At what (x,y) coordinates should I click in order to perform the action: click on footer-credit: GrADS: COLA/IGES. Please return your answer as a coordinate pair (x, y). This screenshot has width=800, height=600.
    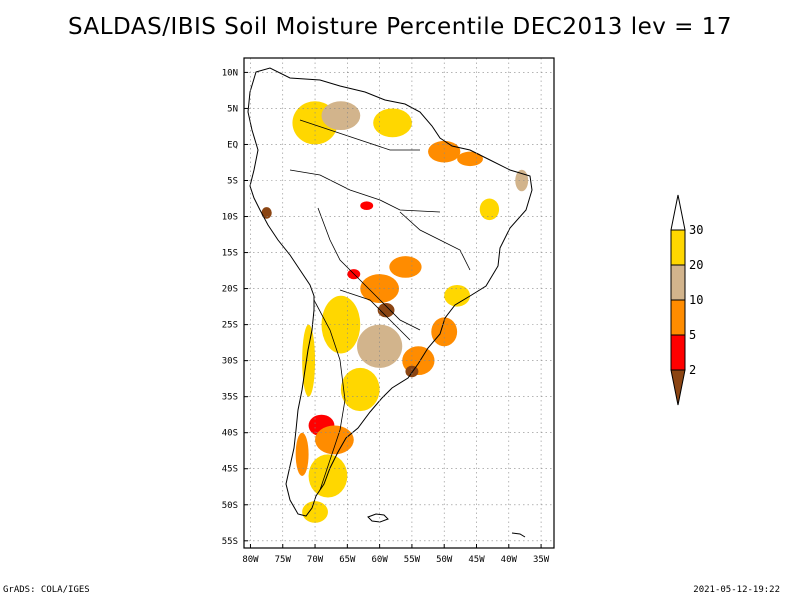
    Looking at the image, I should click on (46, 590).